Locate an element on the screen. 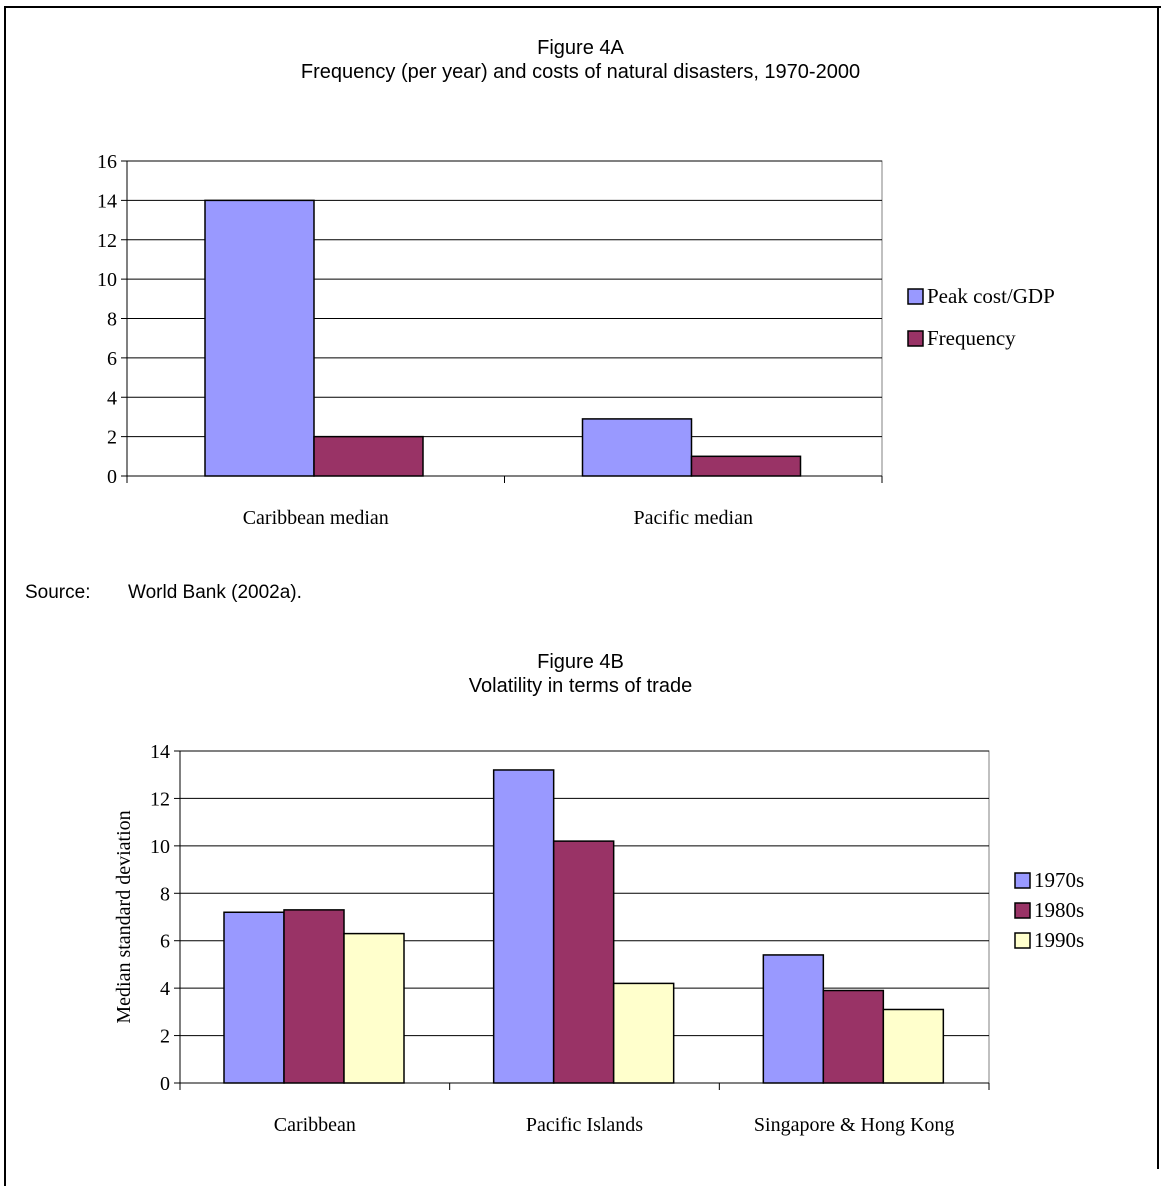 The width and height of the screenshot is (1161, 1186). category-label-c1-0: Caribbean is located at coordinates (315, 1125).